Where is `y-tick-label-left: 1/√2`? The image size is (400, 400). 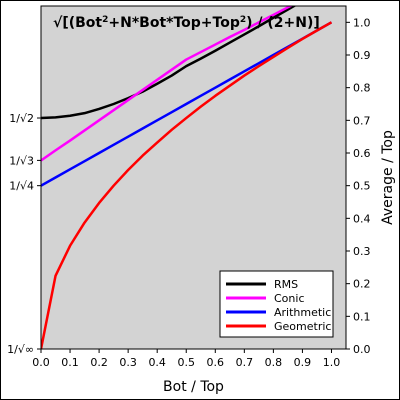 y-tick-label-left: 1/√2 is located at coordinates (21, 118).